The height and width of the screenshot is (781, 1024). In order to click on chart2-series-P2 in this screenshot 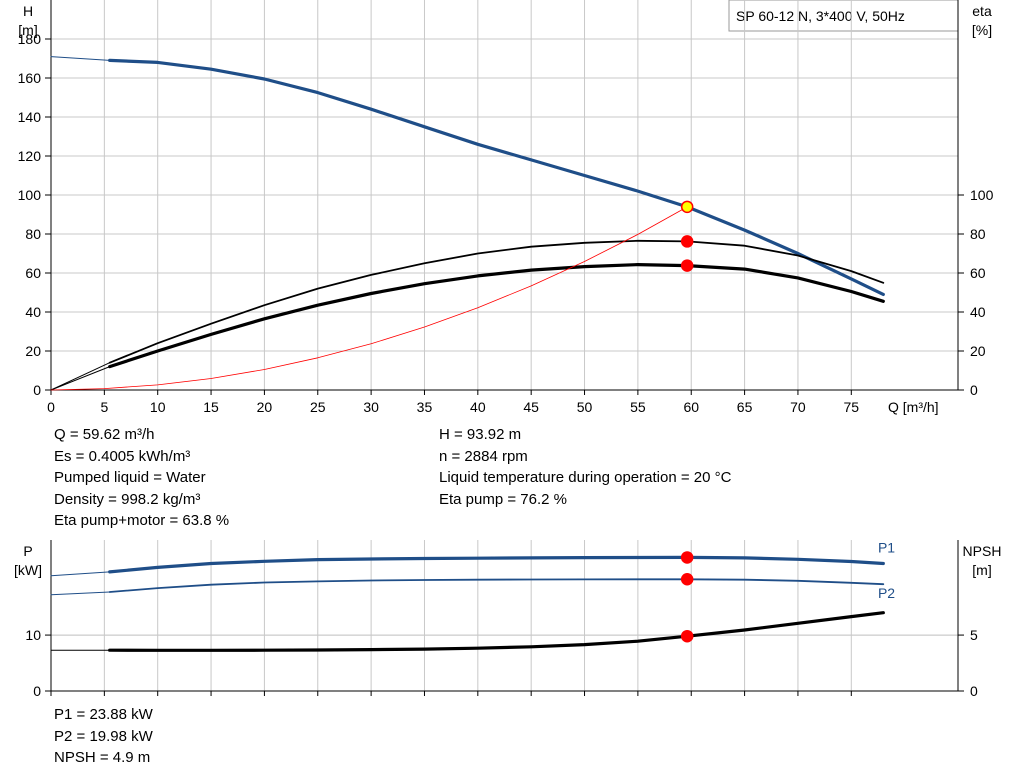, I will do `click(496, 585)`.